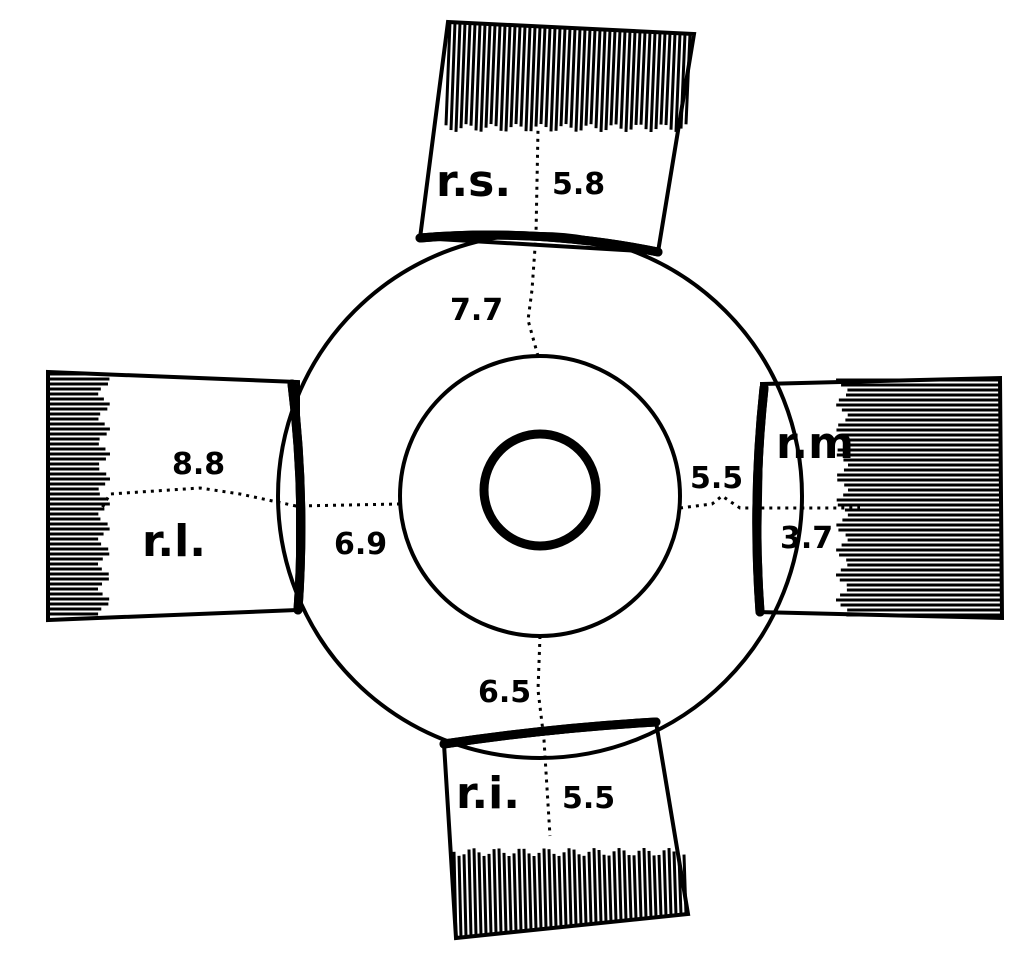 This screenshot has width=1028, height=956. What do you see at coordinates (476, 310) in the screenshot?
I see `superior-insertion-distance: 7.7` at bounding box center [476, 310].